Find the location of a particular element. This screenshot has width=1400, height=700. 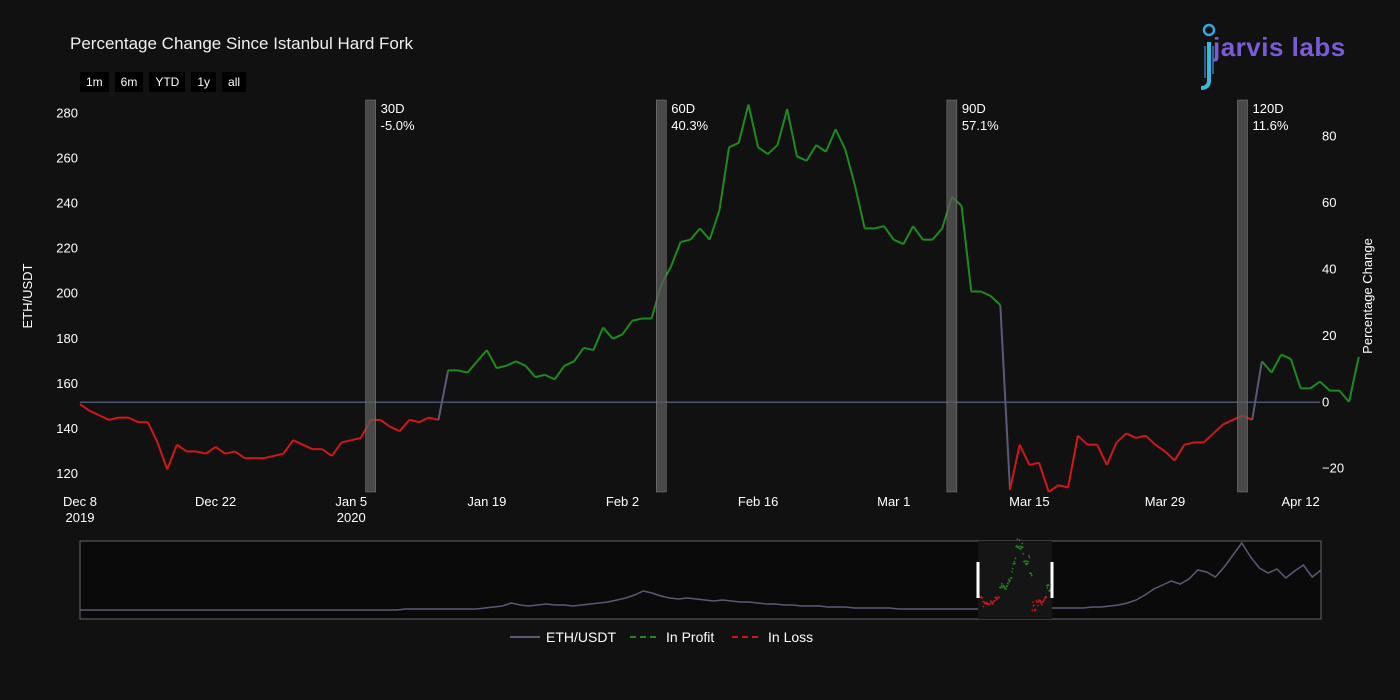

logo-text: jarvis labs is located at coordinates (1279, 47).